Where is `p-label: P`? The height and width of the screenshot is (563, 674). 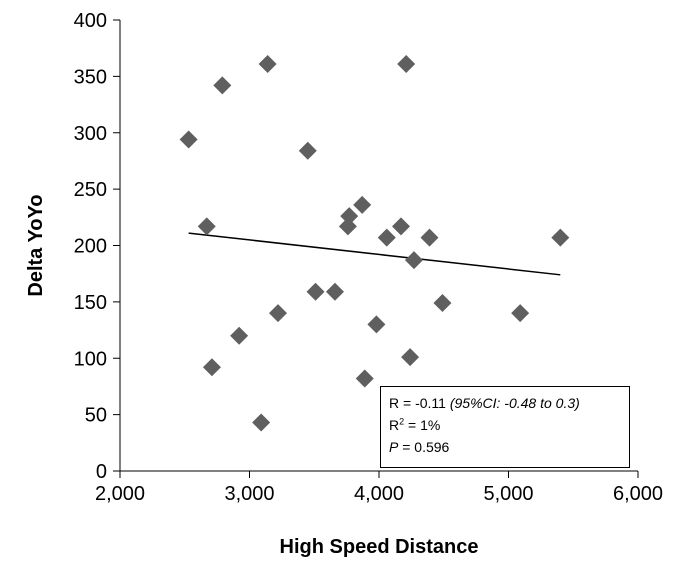 p-label: P is located at coordinates (394, 447).